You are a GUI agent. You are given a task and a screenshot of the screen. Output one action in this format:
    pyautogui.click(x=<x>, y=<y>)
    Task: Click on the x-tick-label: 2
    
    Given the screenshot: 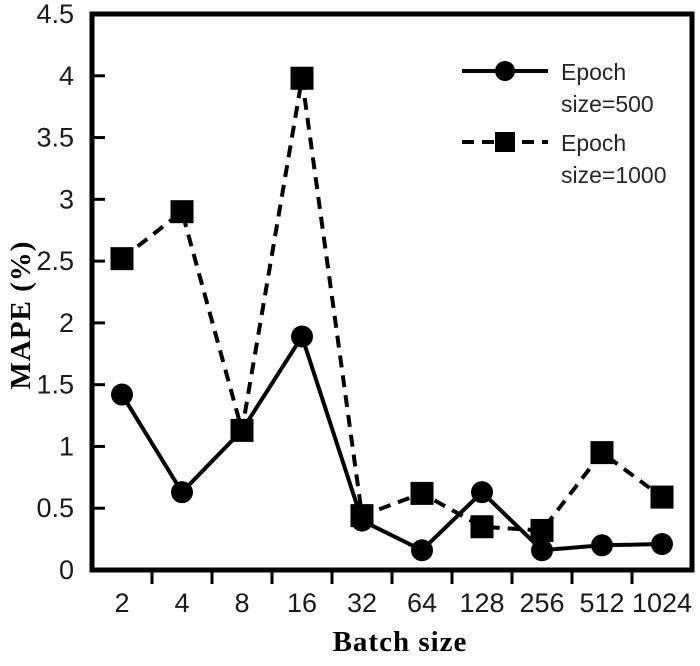 What is the action you would take?
    pyautogui.click(x=121, y=603)
    